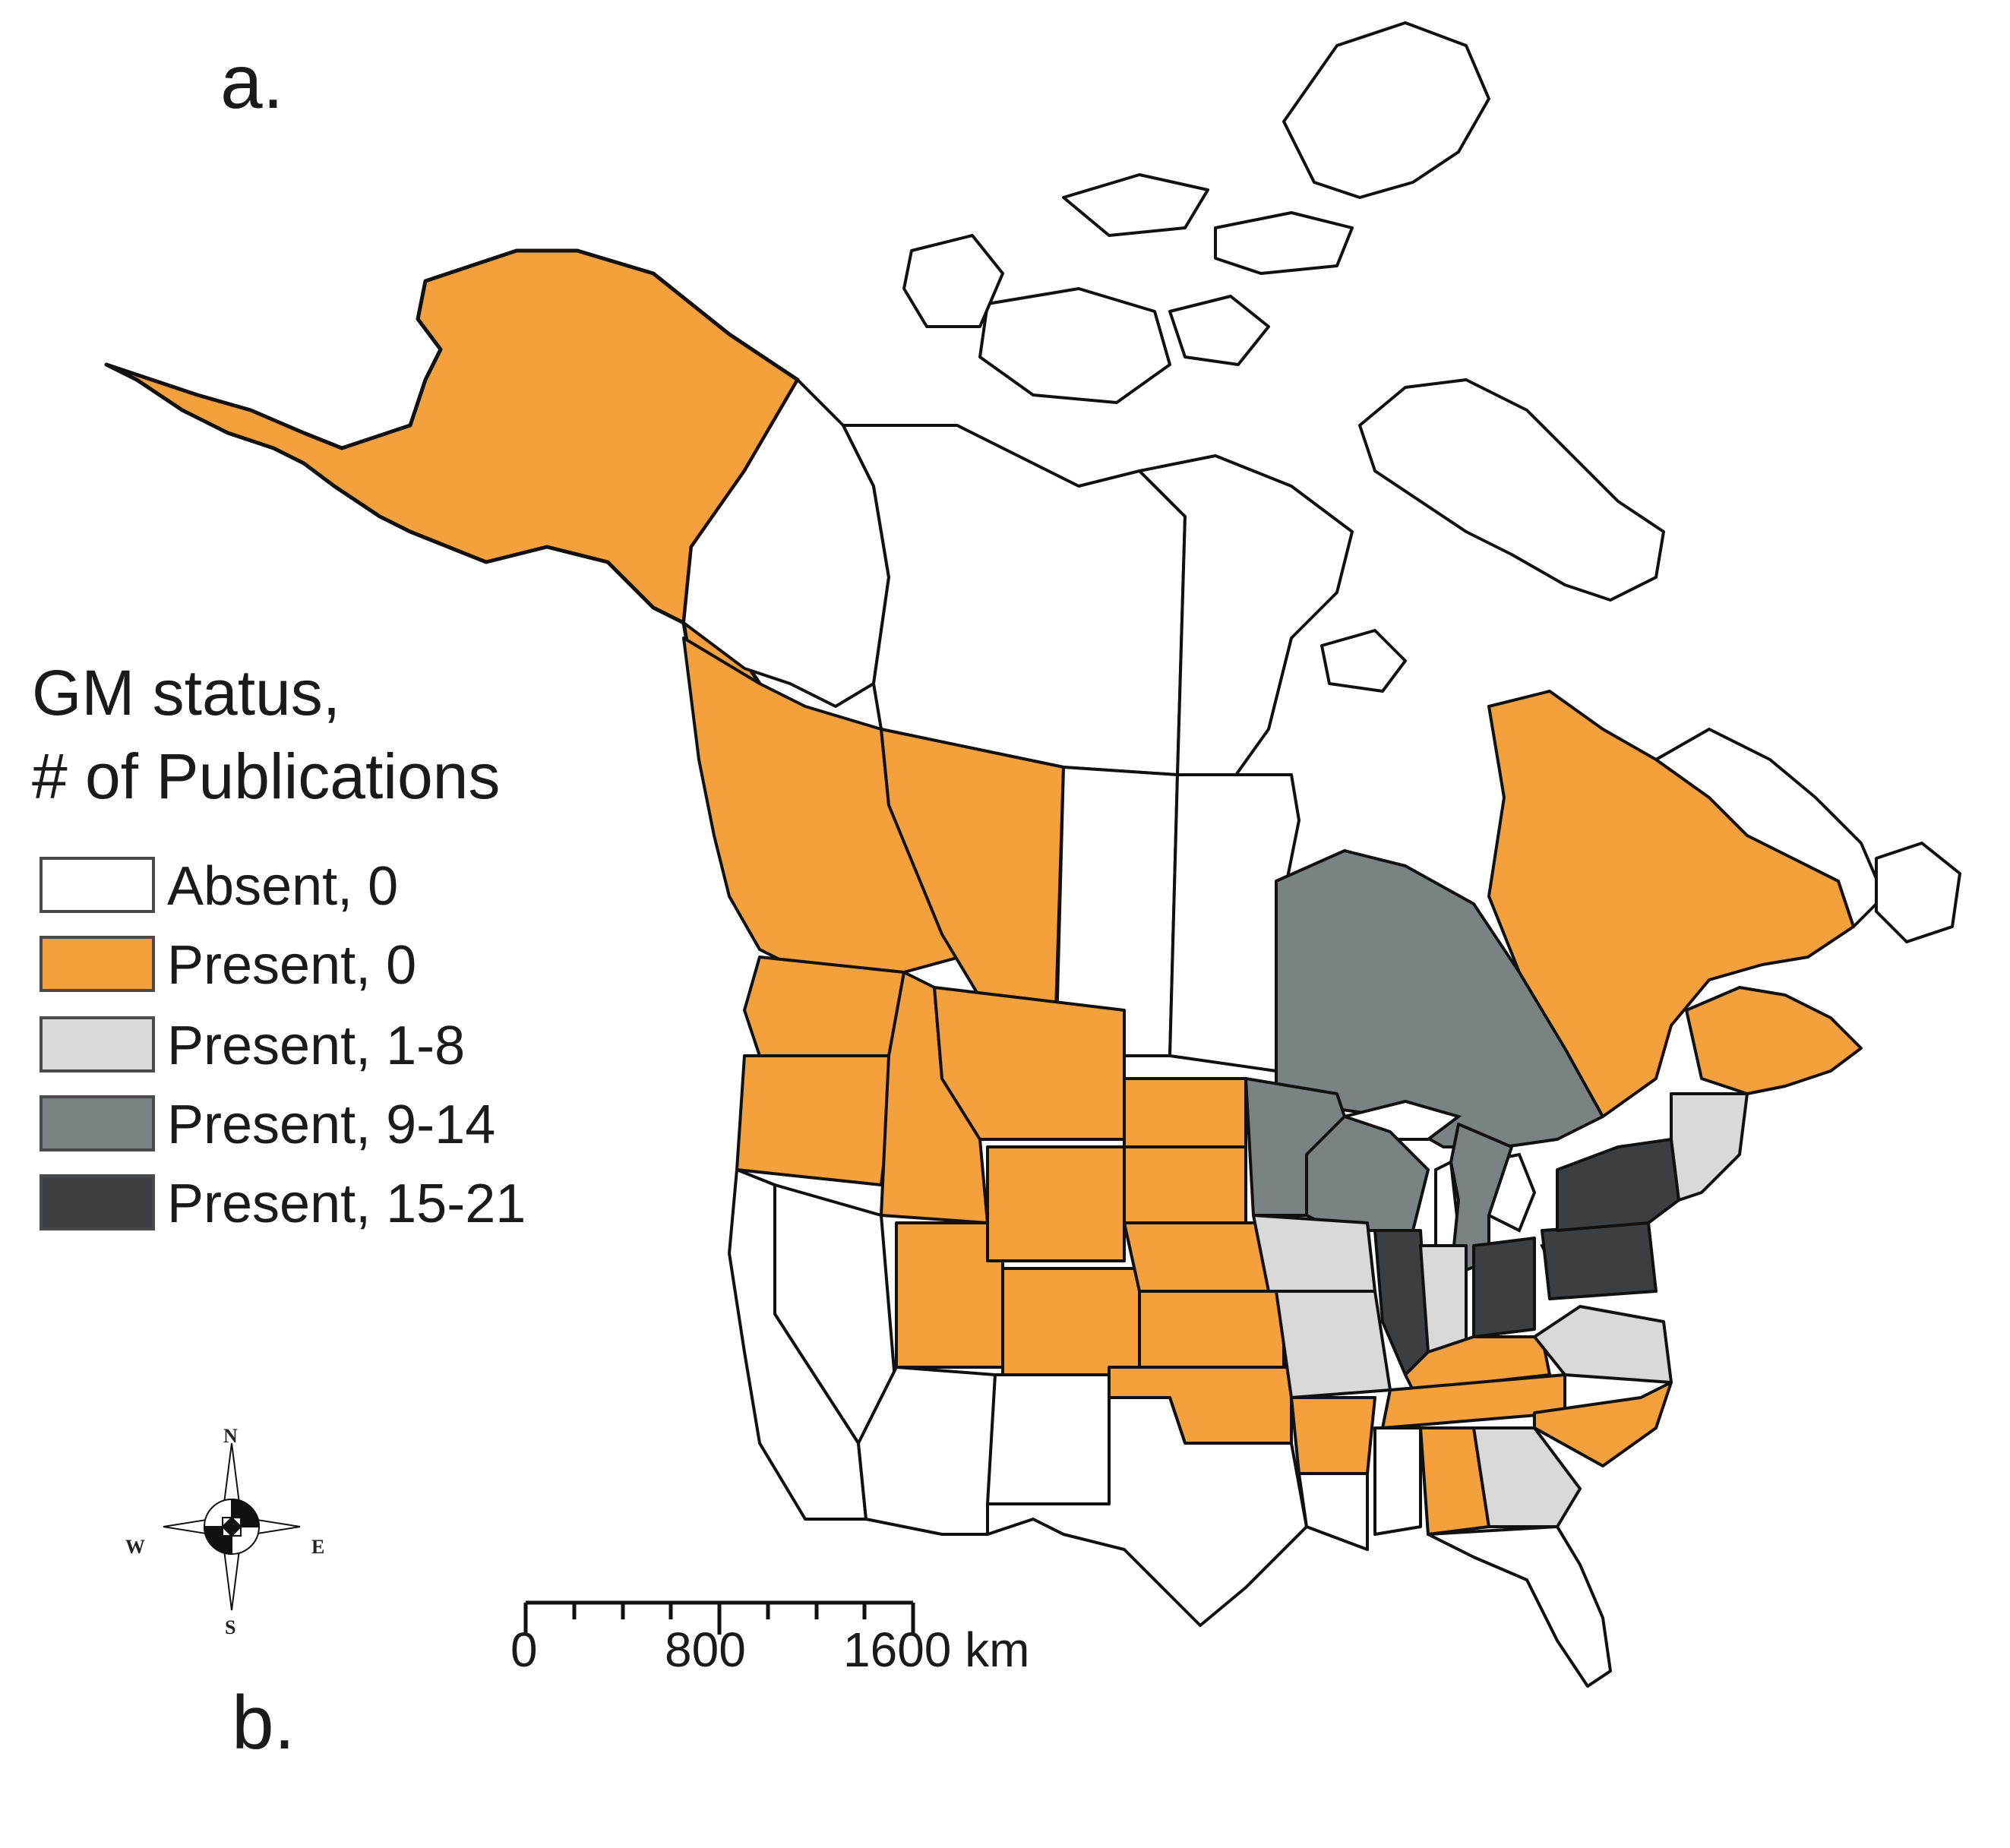 Image resolution: width=2010 pixels, height=1848 pixels. What do you see at coordinates (1056, 1203) in the screenshot?
I see `wyoming-region` at bounding box center [1056, 1203].